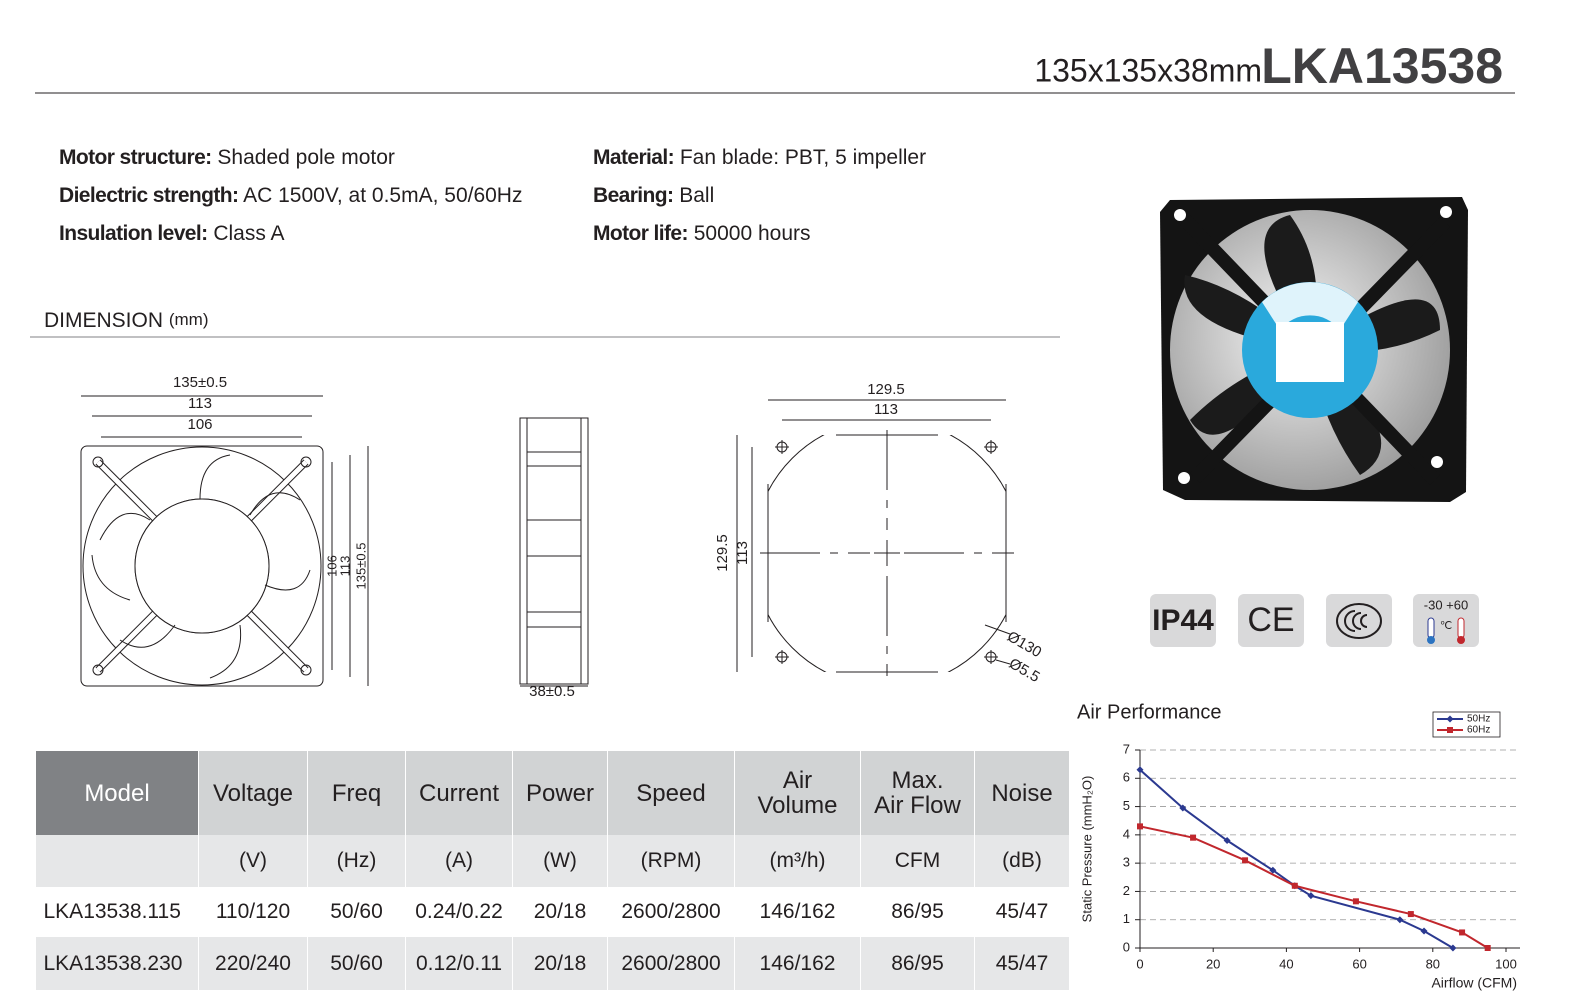 The width and height of the screenshot is (1572, 1005). I want to click on dim-label: Ø5.5, so click(1024, 670).